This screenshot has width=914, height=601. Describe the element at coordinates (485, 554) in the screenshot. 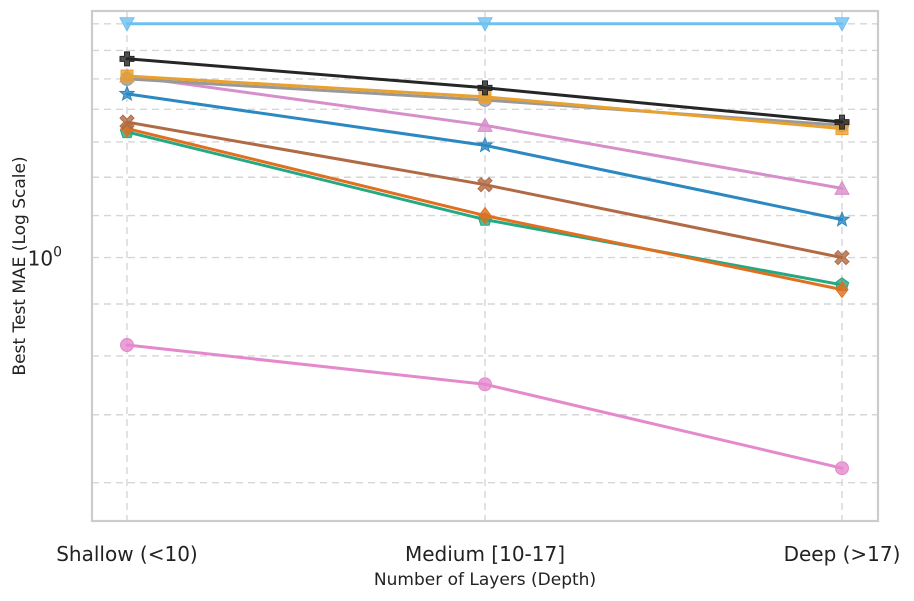

I see `x-tick-label: Medium [10-17]` at that location.